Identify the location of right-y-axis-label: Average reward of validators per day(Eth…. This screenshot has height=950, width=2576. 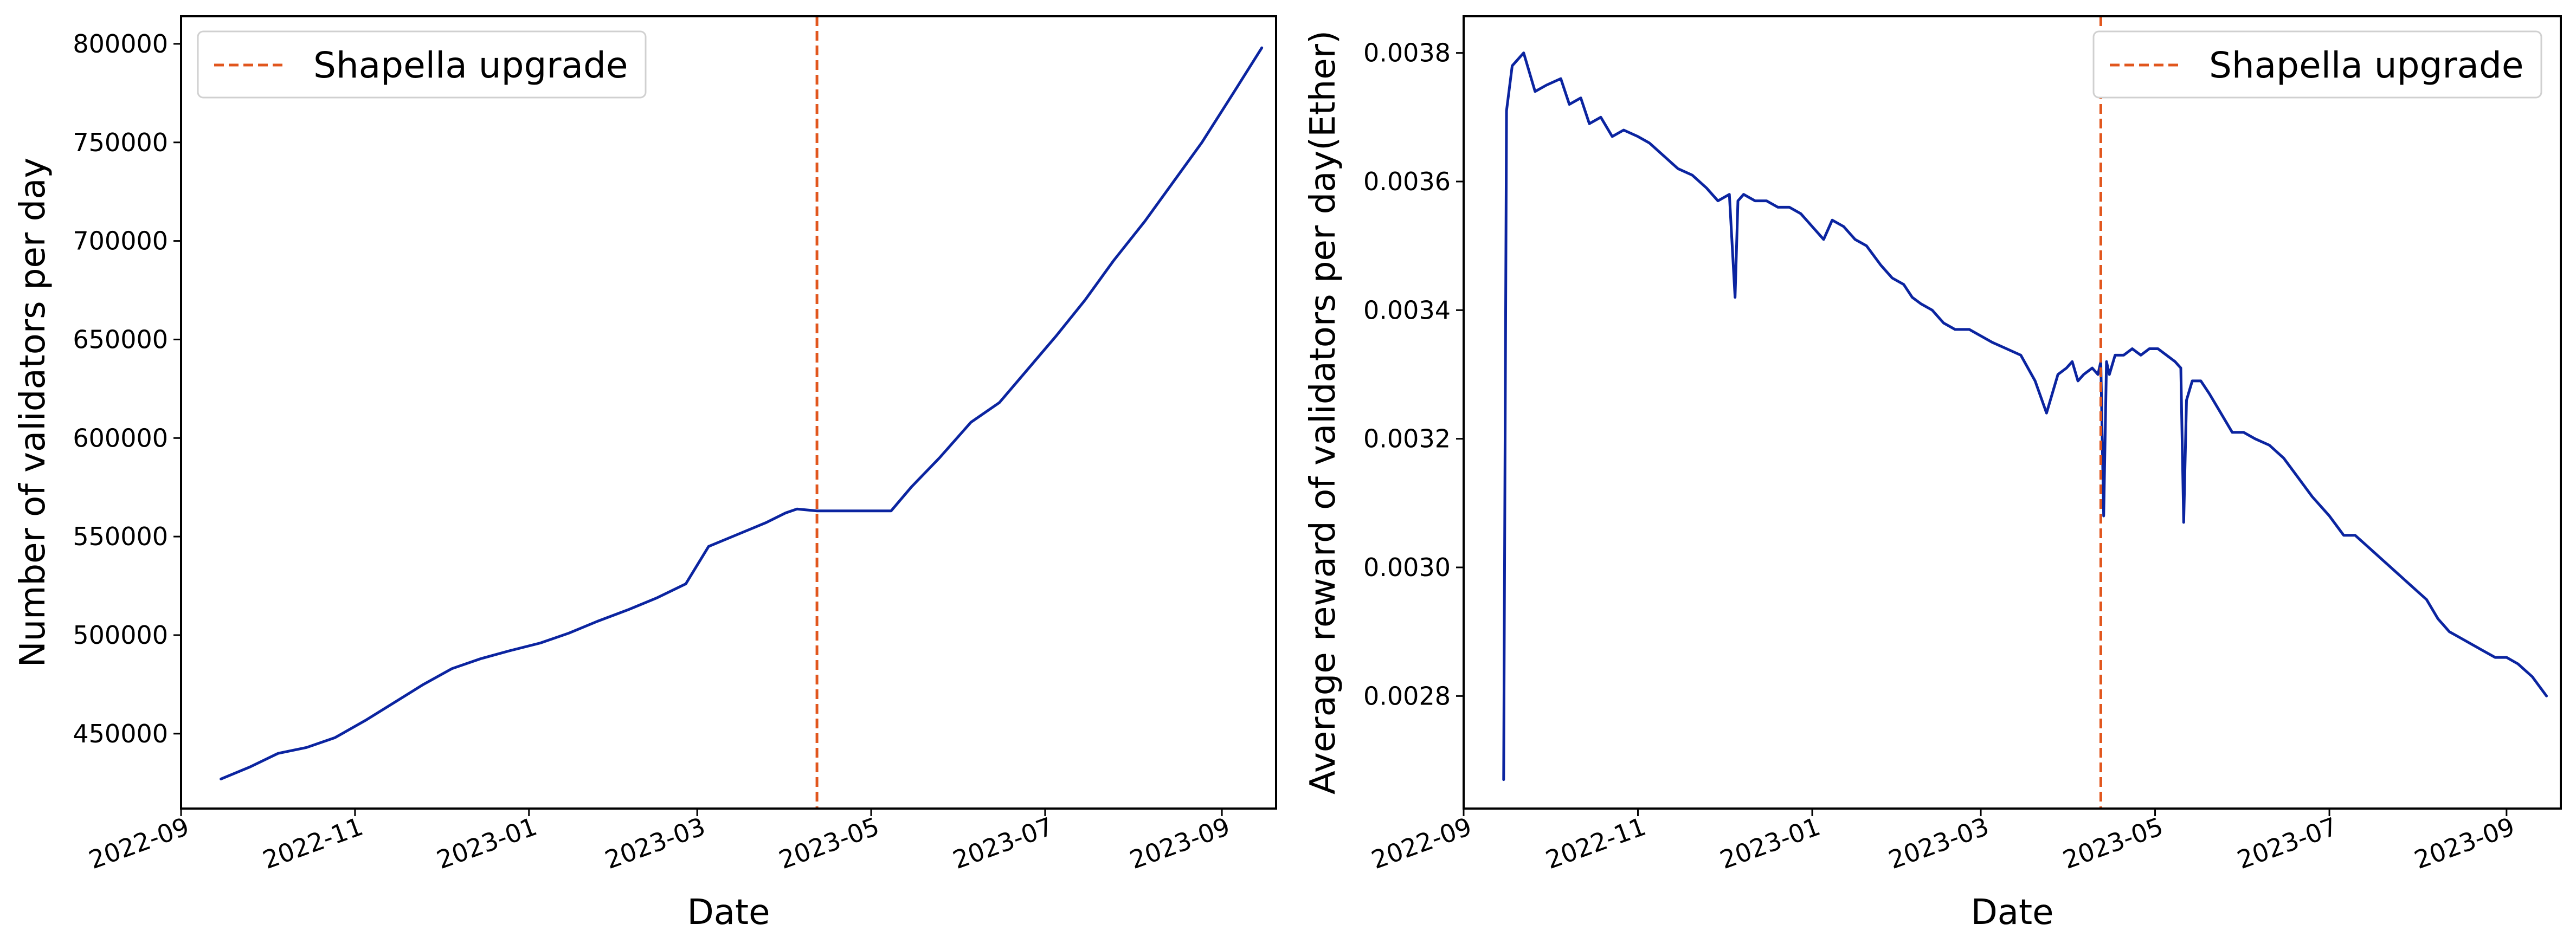
(1323, 412).